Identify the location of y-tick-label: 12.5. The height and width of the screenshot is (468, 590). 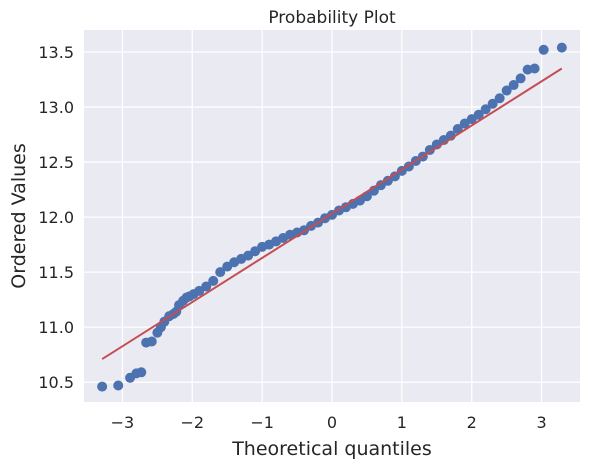
(56, 162).